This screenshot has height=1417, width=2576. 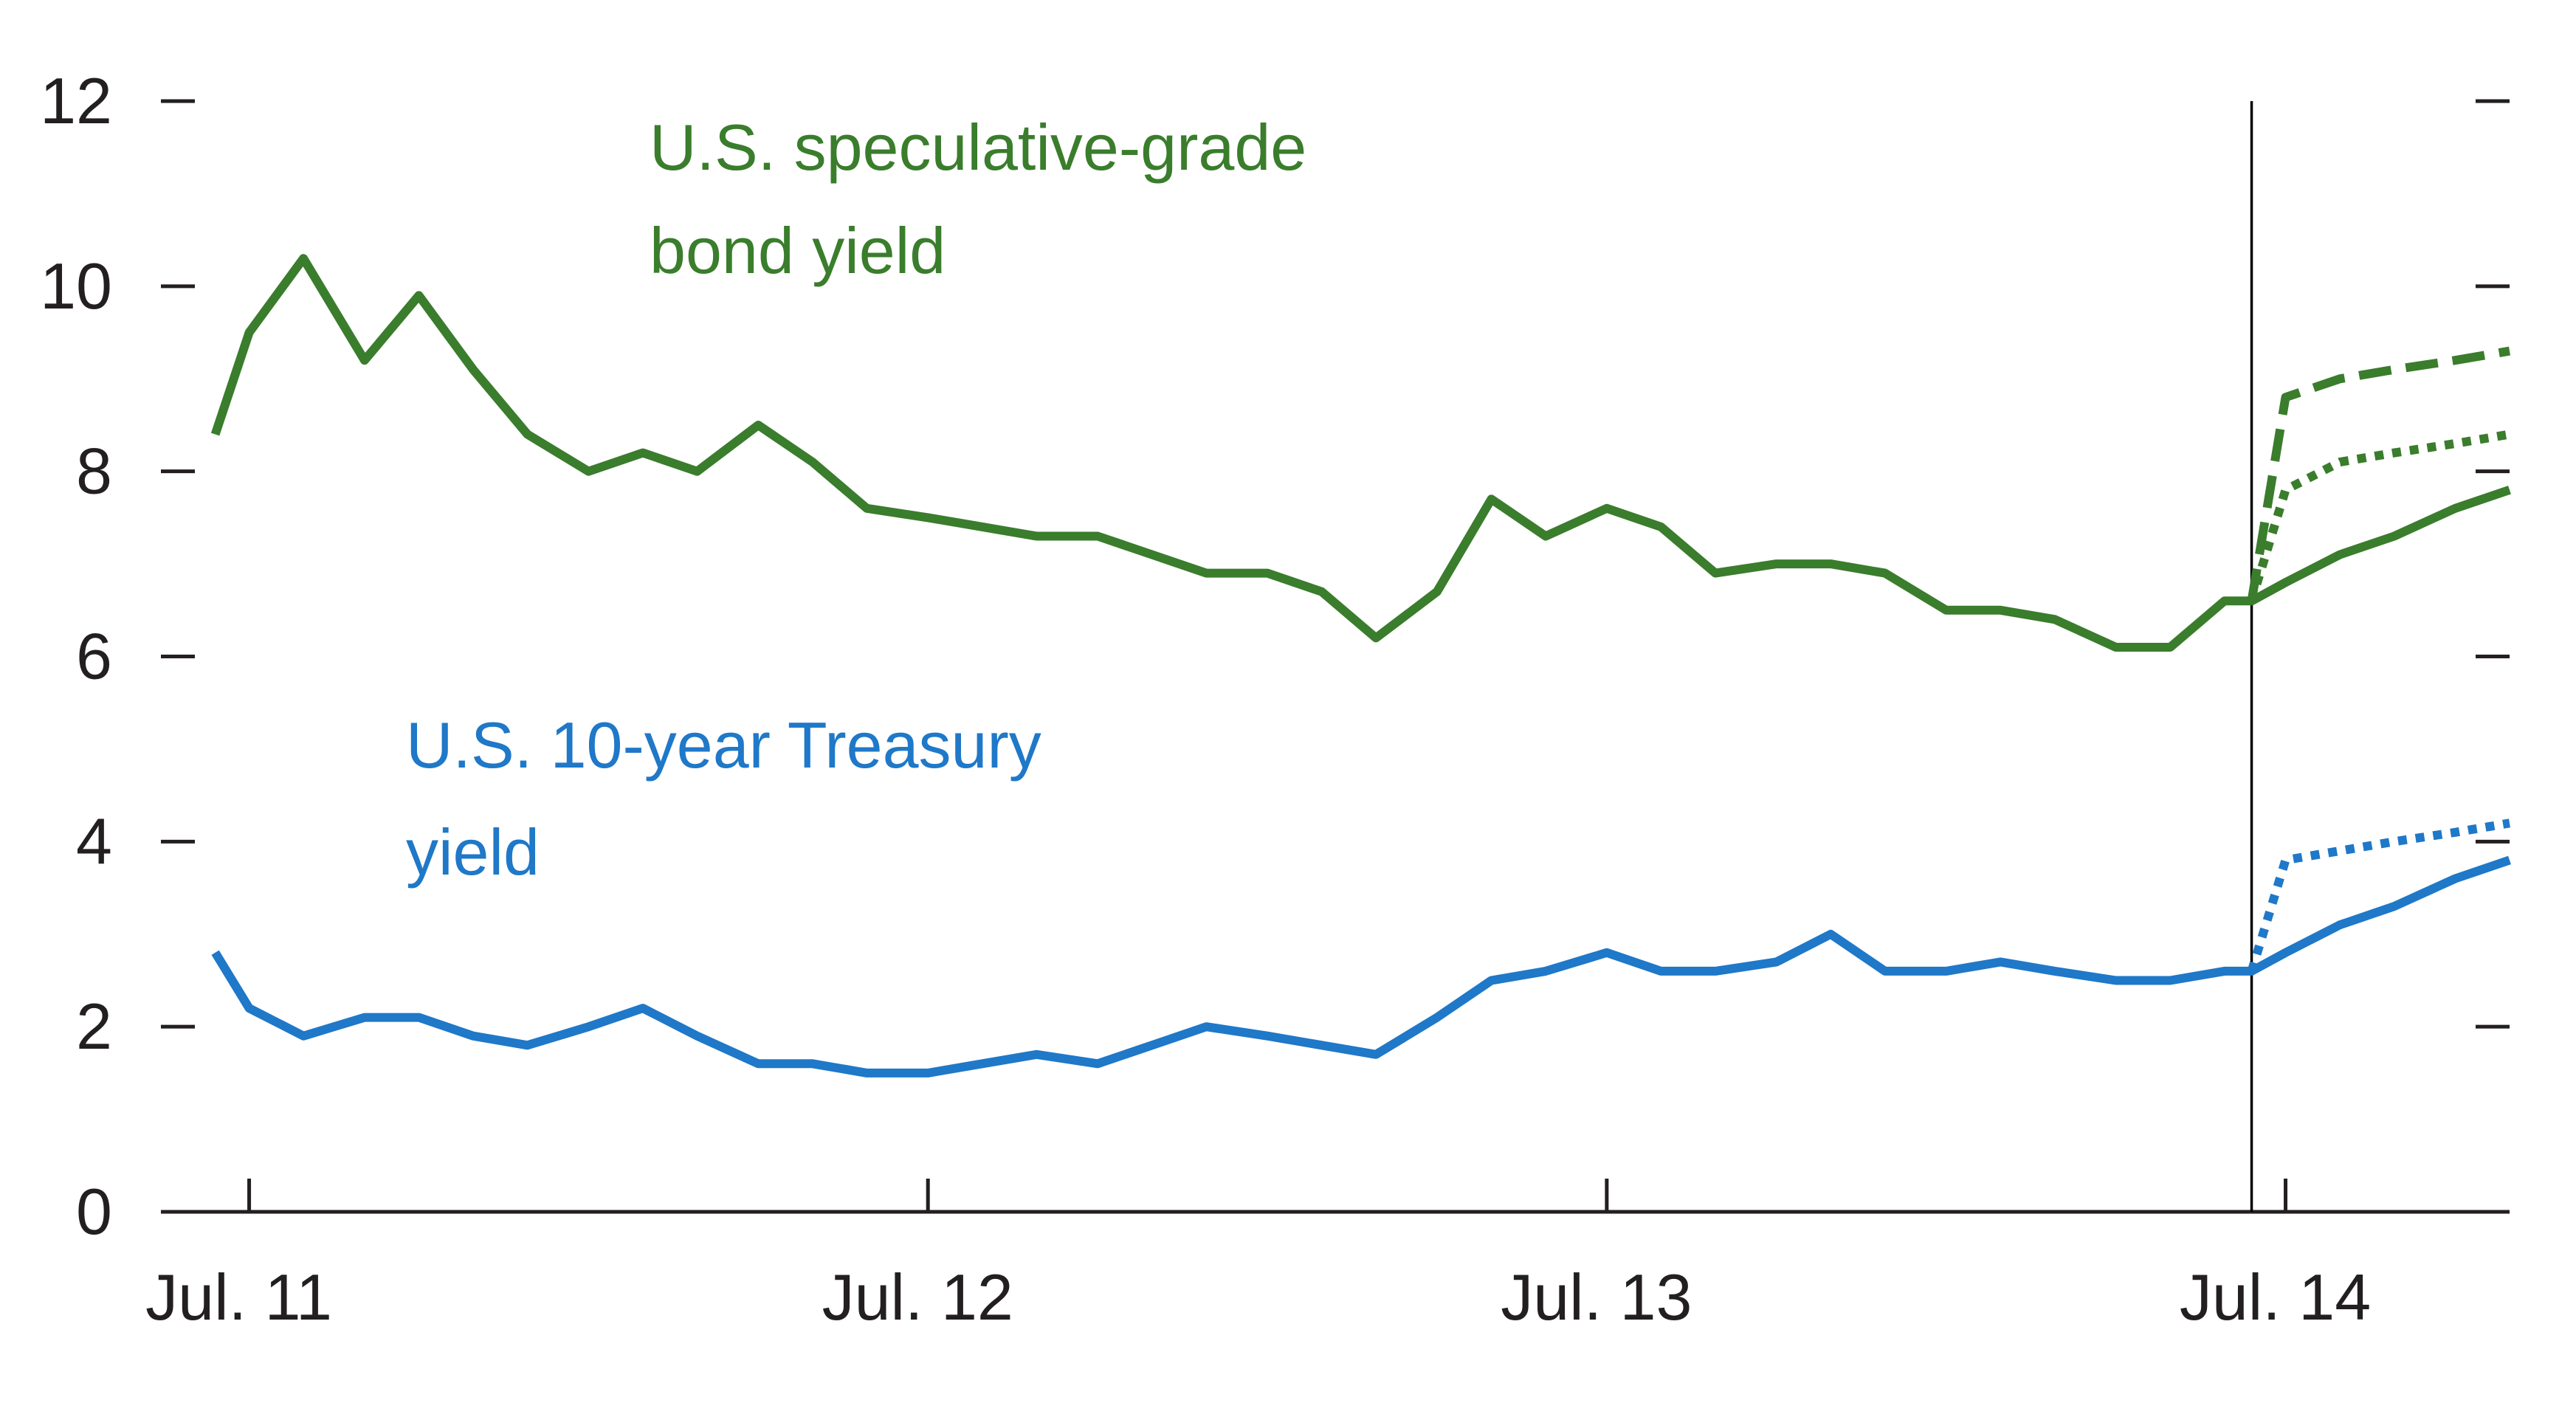 I want to click on x-tick-label-3: Jul. 14, so click(x=2275, y=1298).